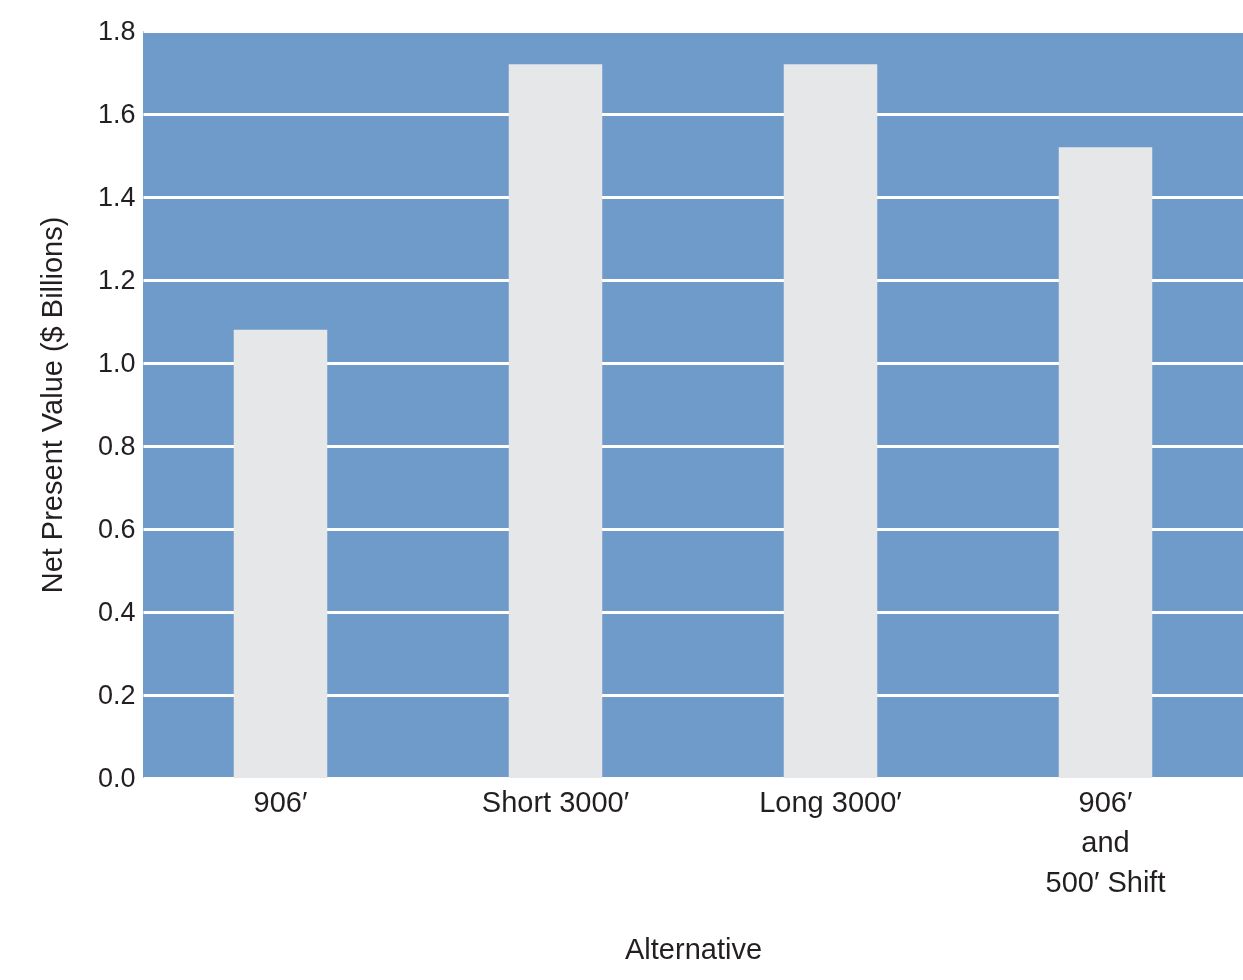 The height and width of the screenshot is (980, 1243). Describe the element at coordinates (116, 445) in the screenshot. I see `y-tick-label: 0.8` at that location.